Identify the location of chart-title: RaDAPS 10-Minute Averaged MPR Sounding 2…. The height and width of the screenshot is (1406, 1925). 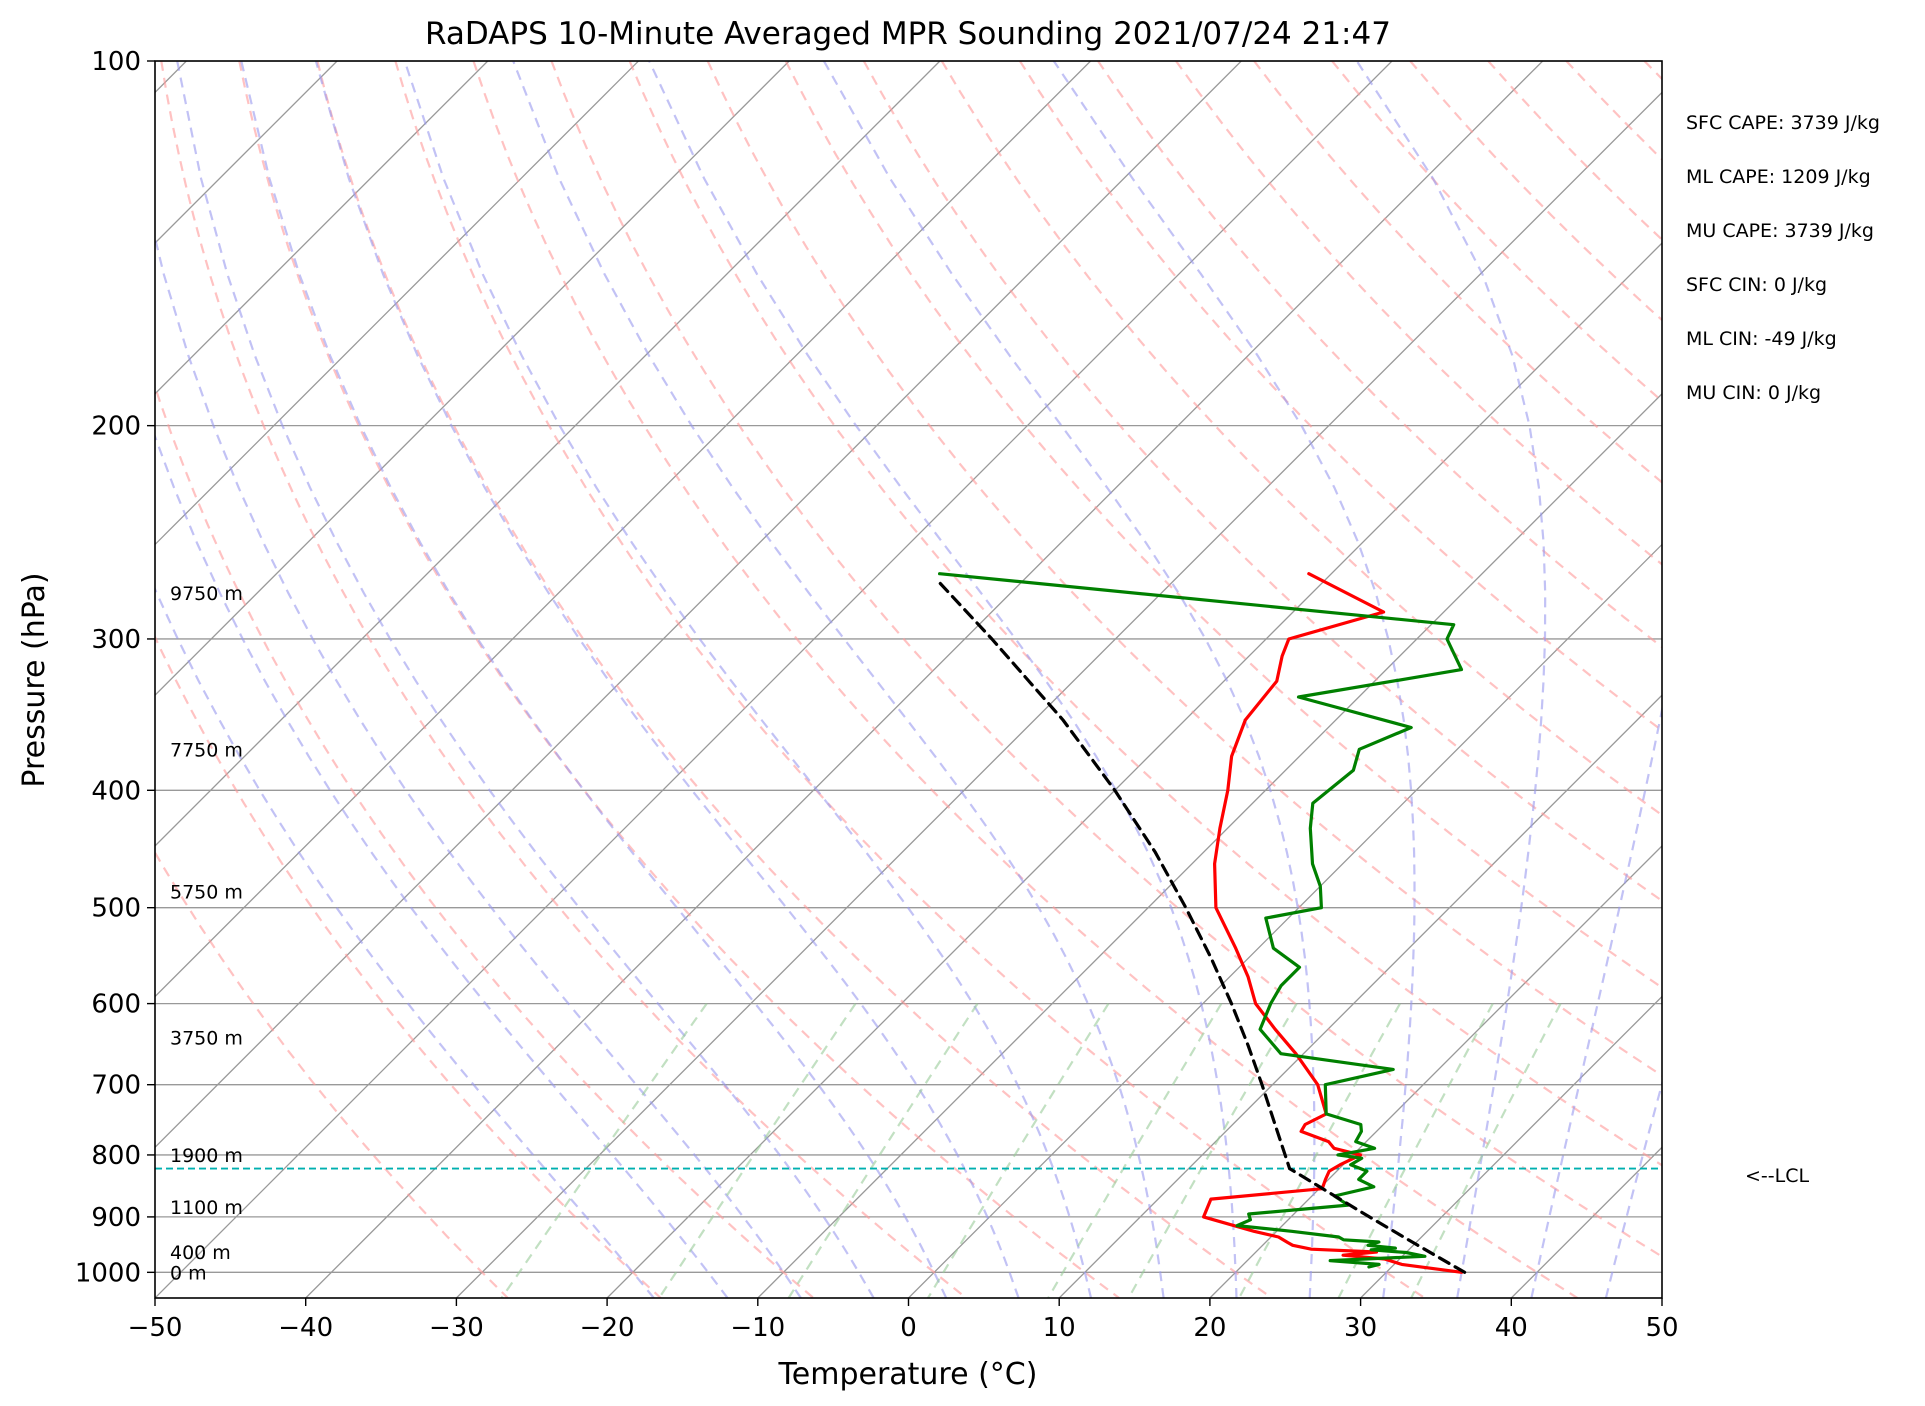
(908, 34).